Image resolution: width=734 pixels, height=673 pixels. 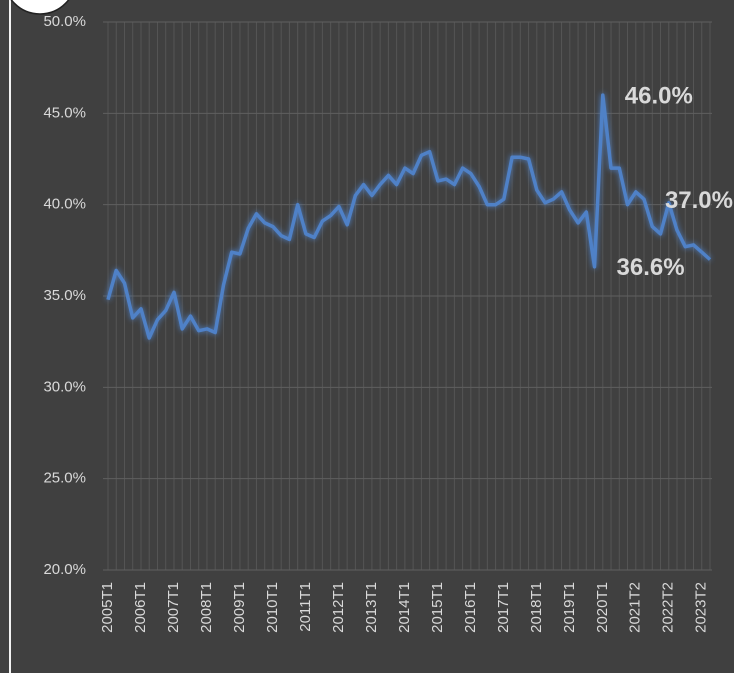 What do you see at coordinates (64, 295) in the screenshot?
I see `y-tick-label: 35.0%` at bounding box center [64, 295].